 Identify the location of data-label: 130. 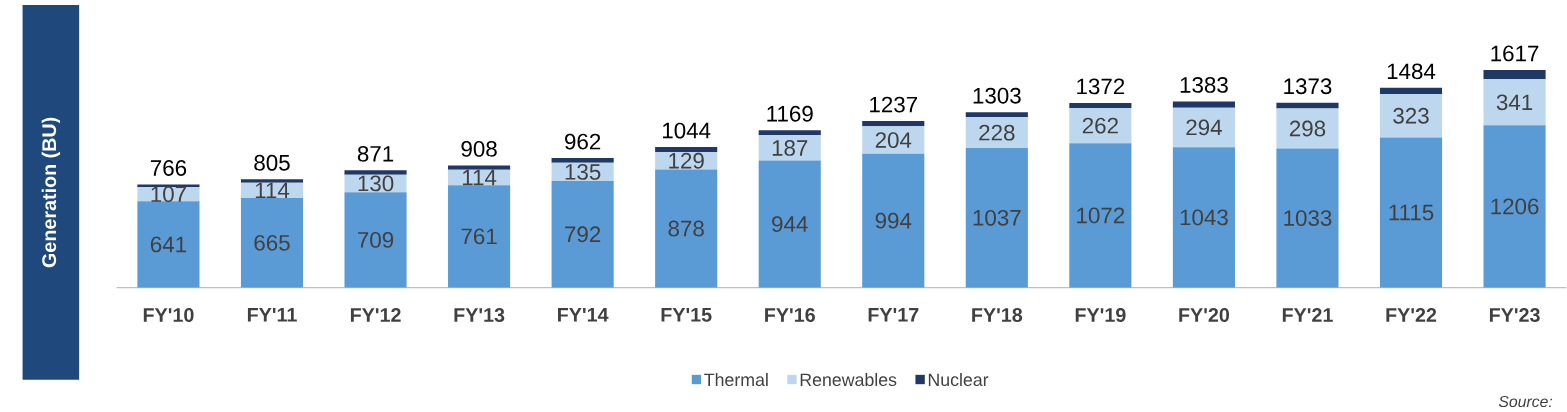
(376, 183).